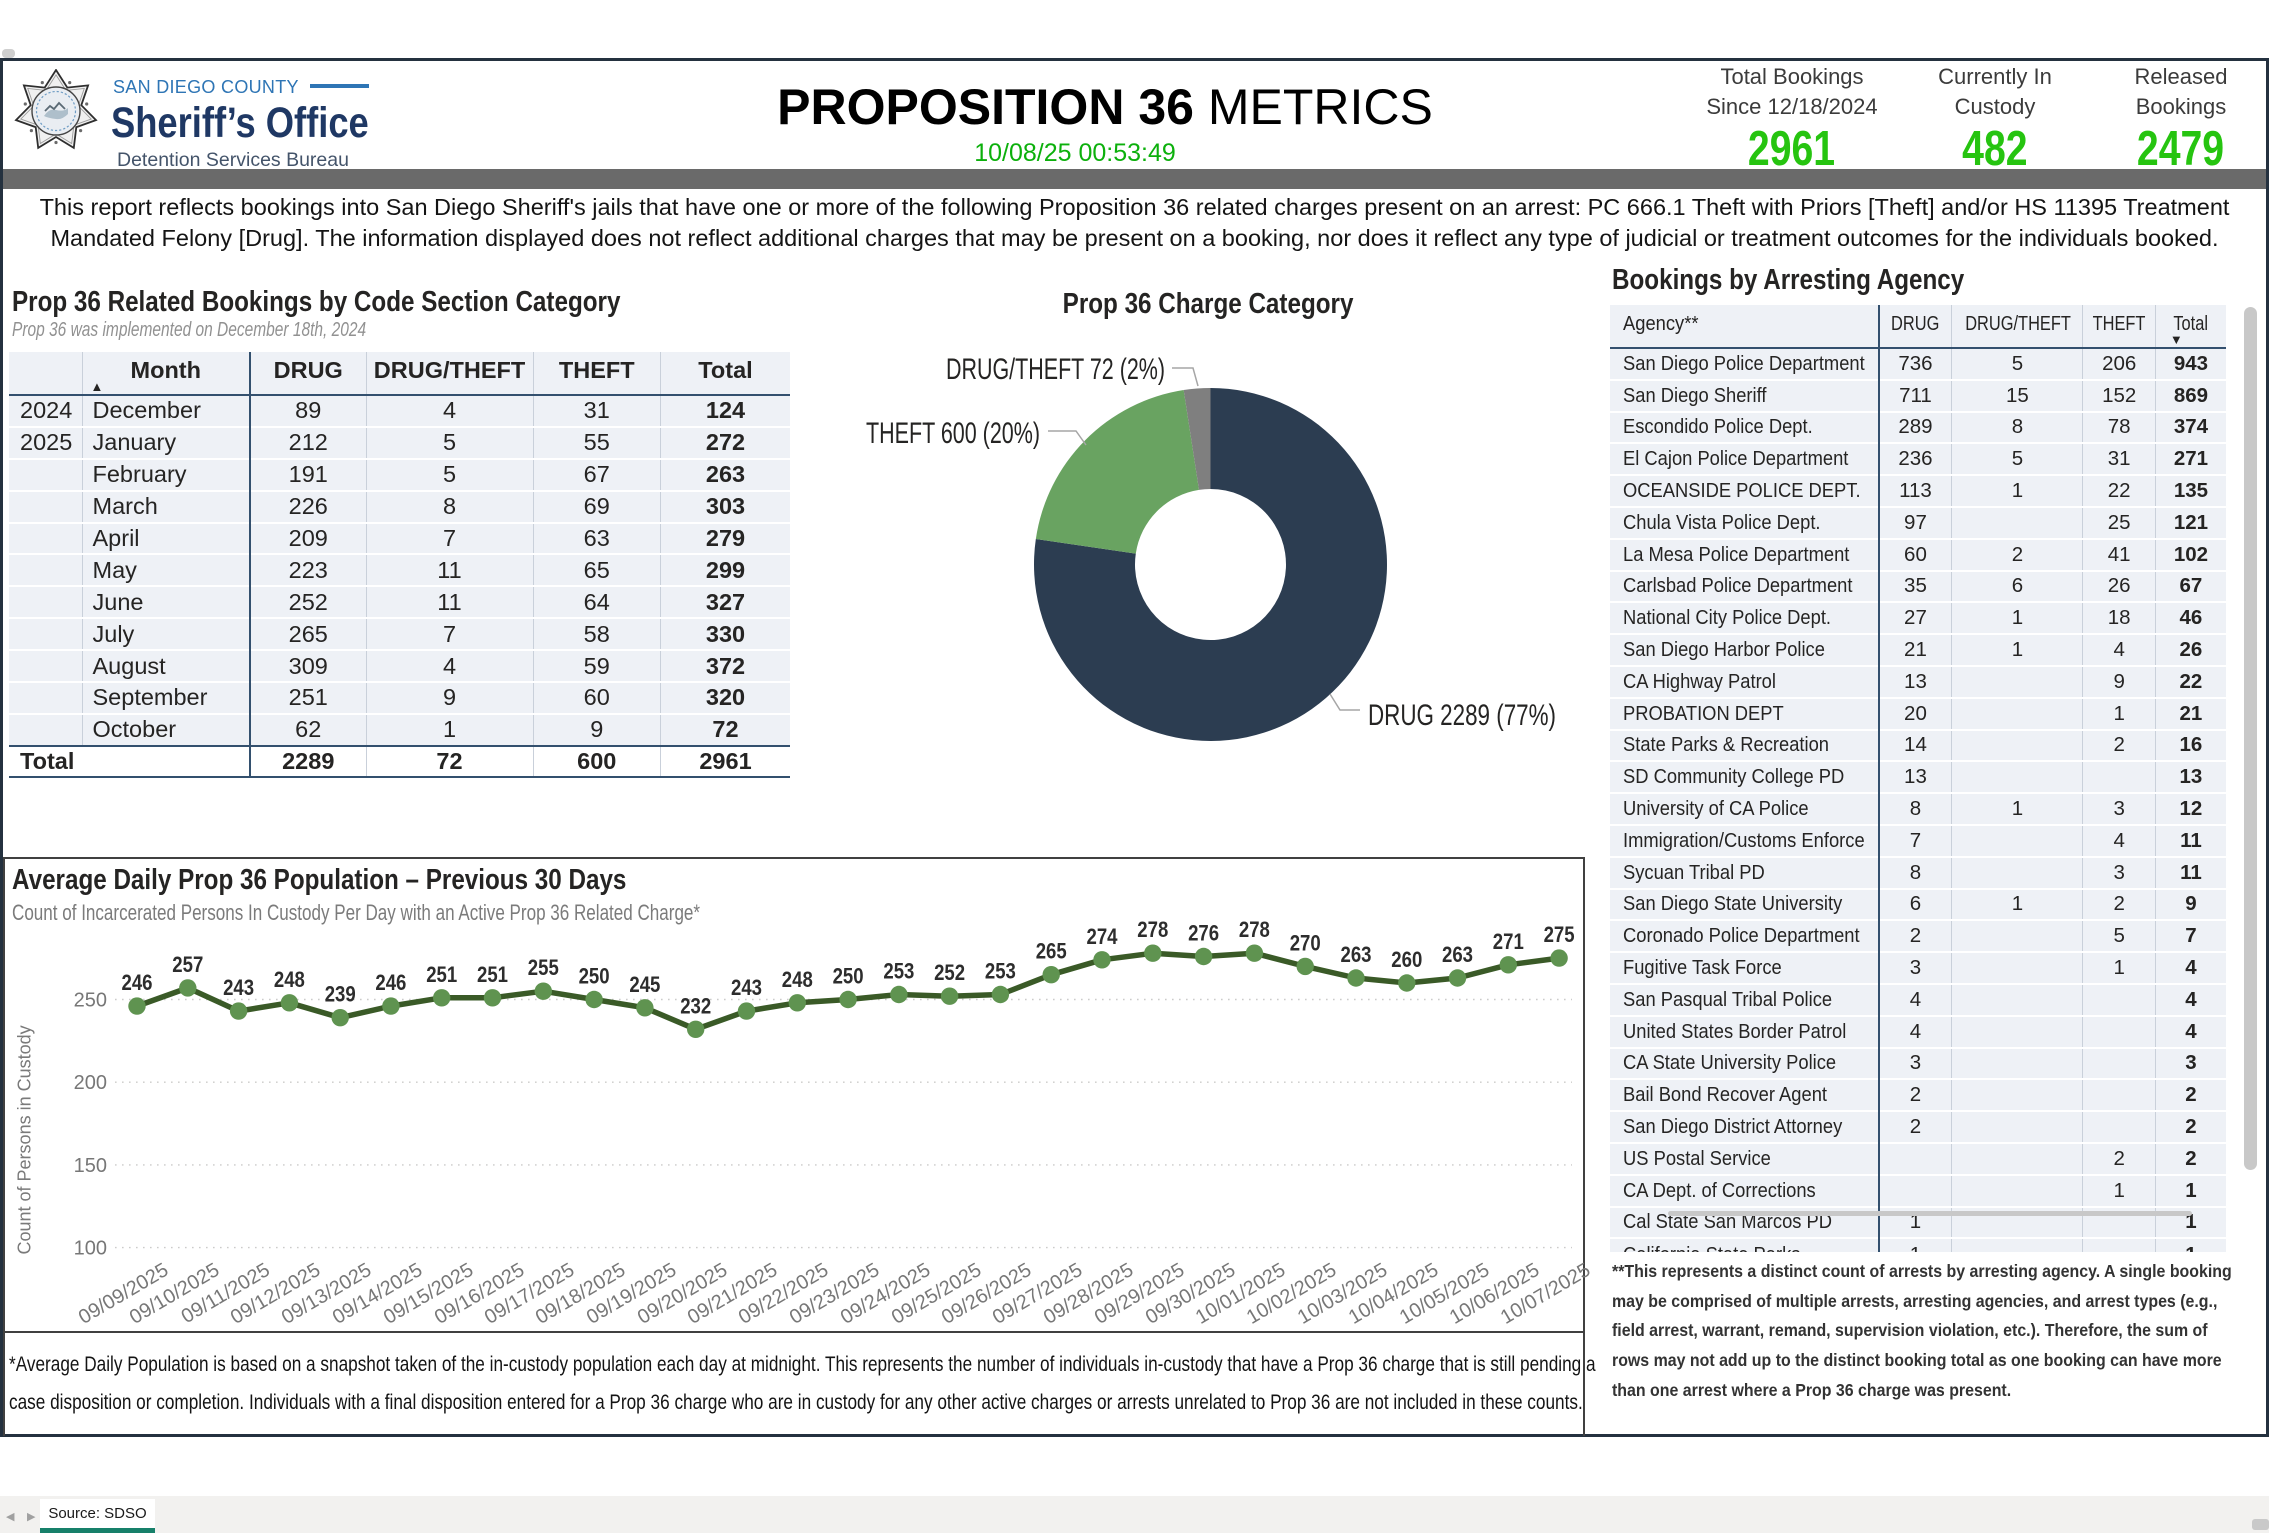 This screenshot has height=1533, width=2269. Describe the element at coordinates (1462, 715) in the screenshot. I see `svg-text: DRUG 2289 (77%)` at that location.